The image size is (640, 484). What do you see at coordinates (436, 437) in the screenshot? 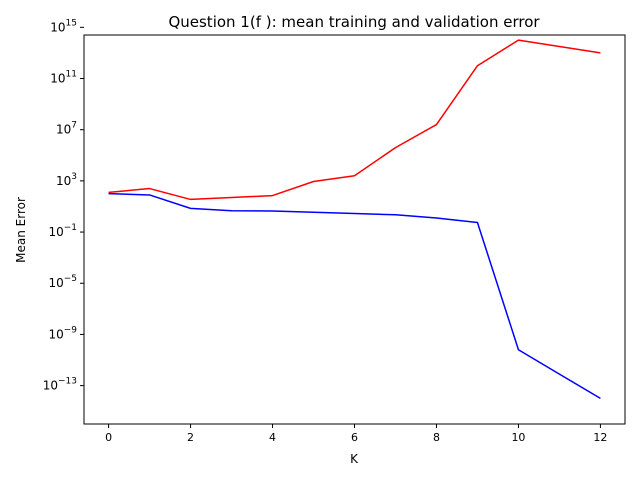
I see `x-tick-label: 8` at bounding box center [436, 437].